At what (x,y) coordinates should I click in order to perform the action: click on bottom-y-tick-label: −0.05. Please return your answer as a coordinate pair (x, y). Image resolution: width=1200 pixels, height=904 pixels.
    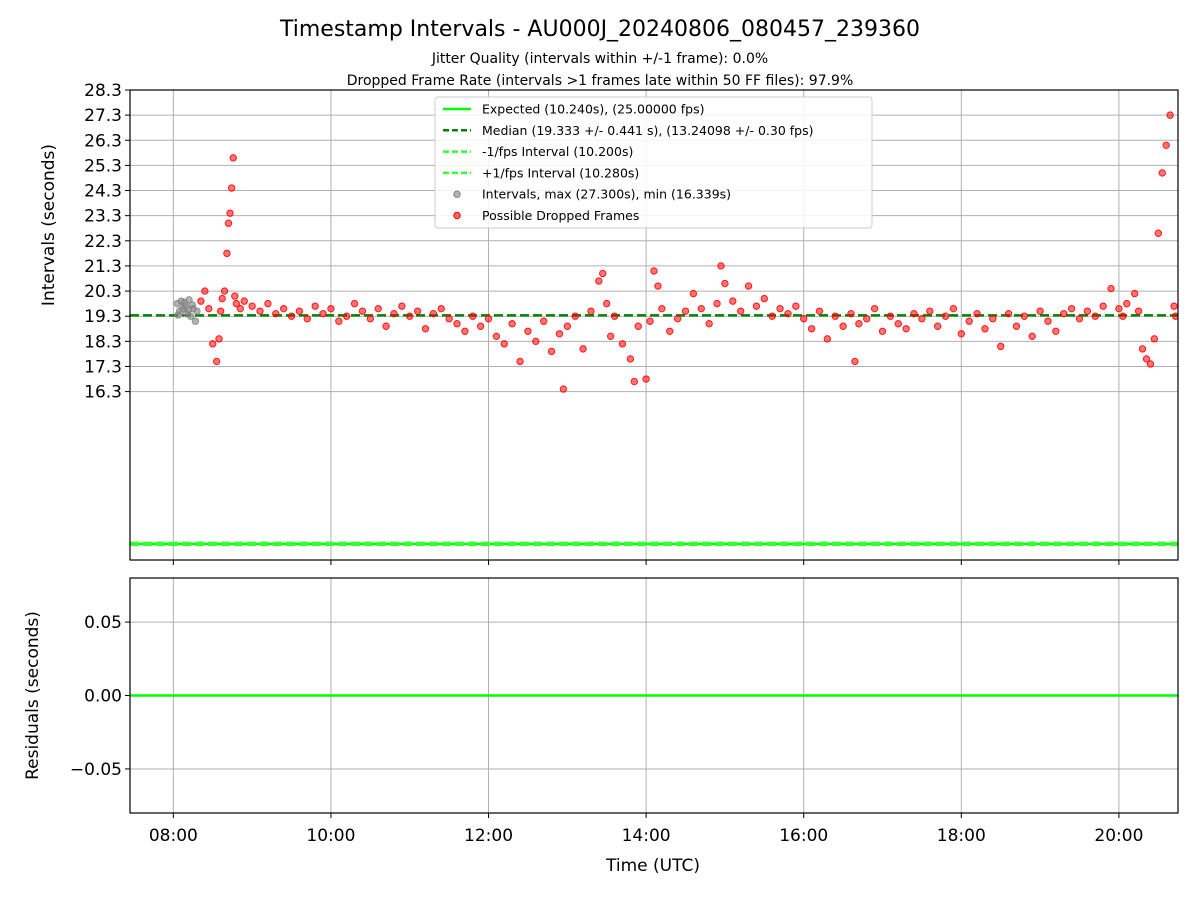
    Looking at the image, I should click on (96, 770).